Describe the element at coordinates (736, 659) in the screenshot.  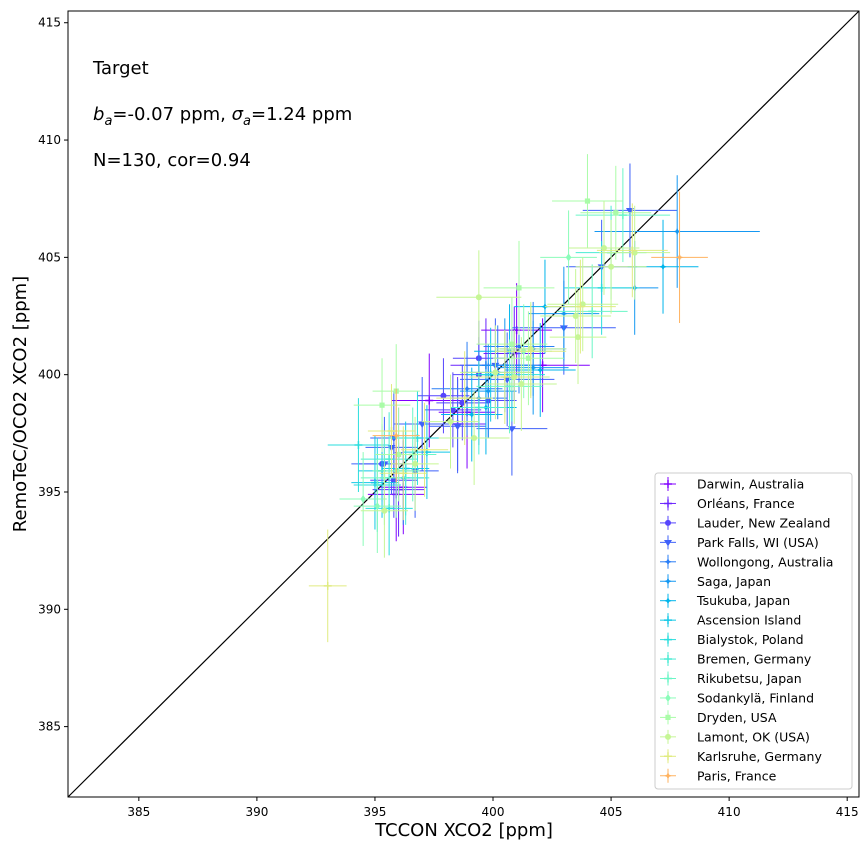
I see `legend-item: Bremen, Germany` at that location.